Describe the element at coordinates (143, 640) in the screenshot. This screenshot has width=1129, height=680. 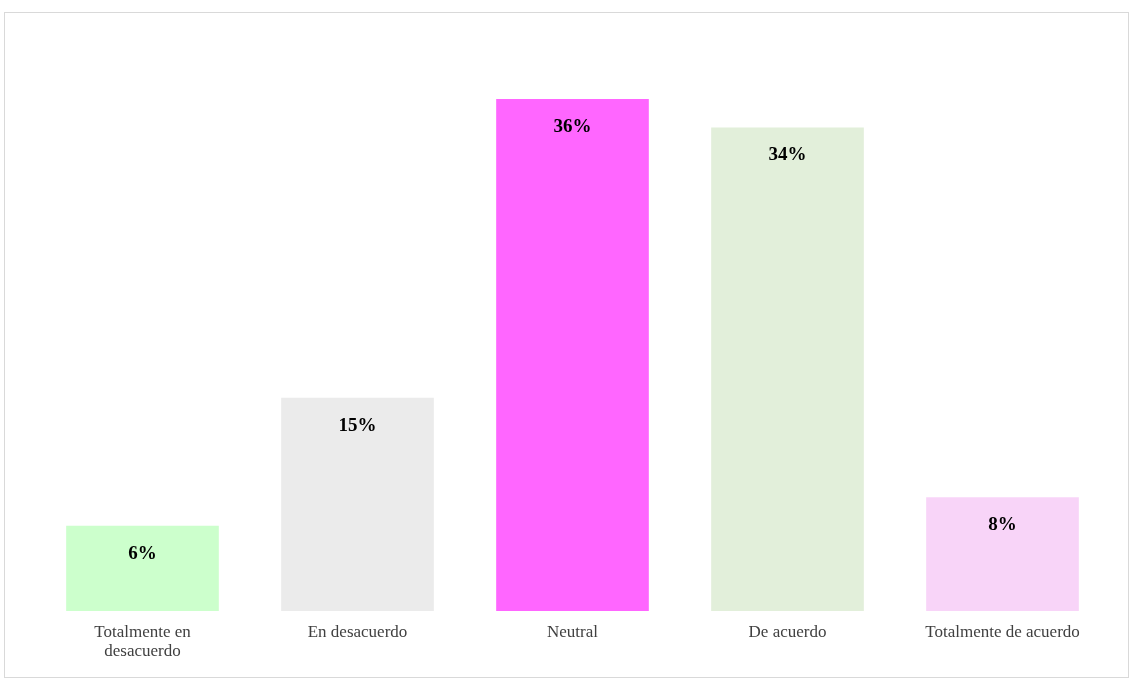
I see `x-tick-label: Totalmente en desacuerdo` at that location.